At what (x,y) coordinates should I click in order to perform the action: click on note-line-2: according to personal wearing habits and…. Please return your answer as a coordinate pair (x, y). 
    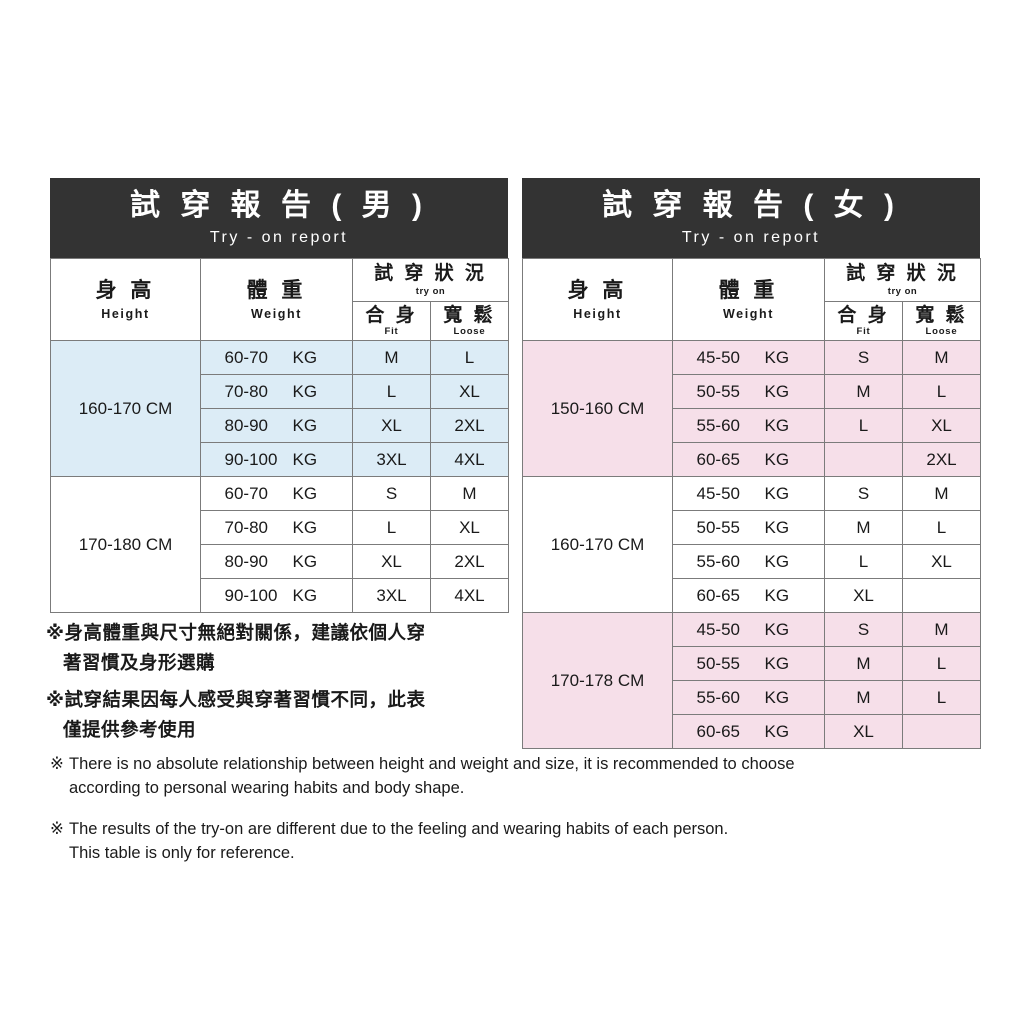
    Looking at the image, I should click on (267, 788).